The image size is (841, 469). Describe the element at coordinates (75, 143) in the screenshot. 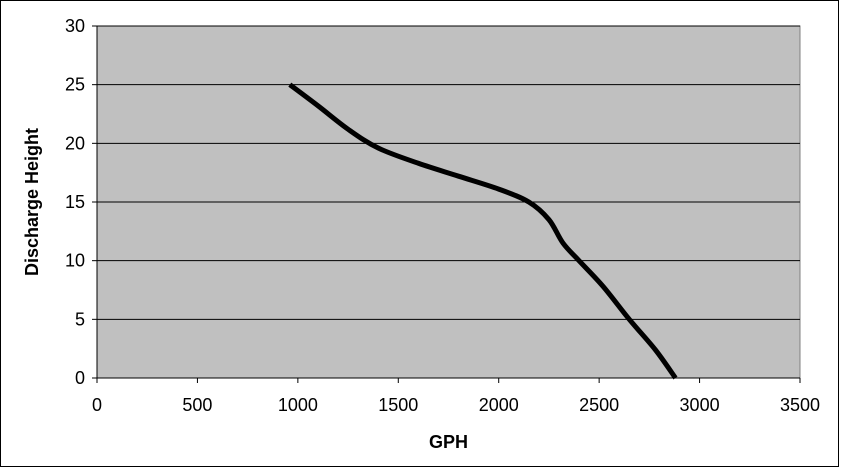

I see `y-tick-label: 20` at that location.